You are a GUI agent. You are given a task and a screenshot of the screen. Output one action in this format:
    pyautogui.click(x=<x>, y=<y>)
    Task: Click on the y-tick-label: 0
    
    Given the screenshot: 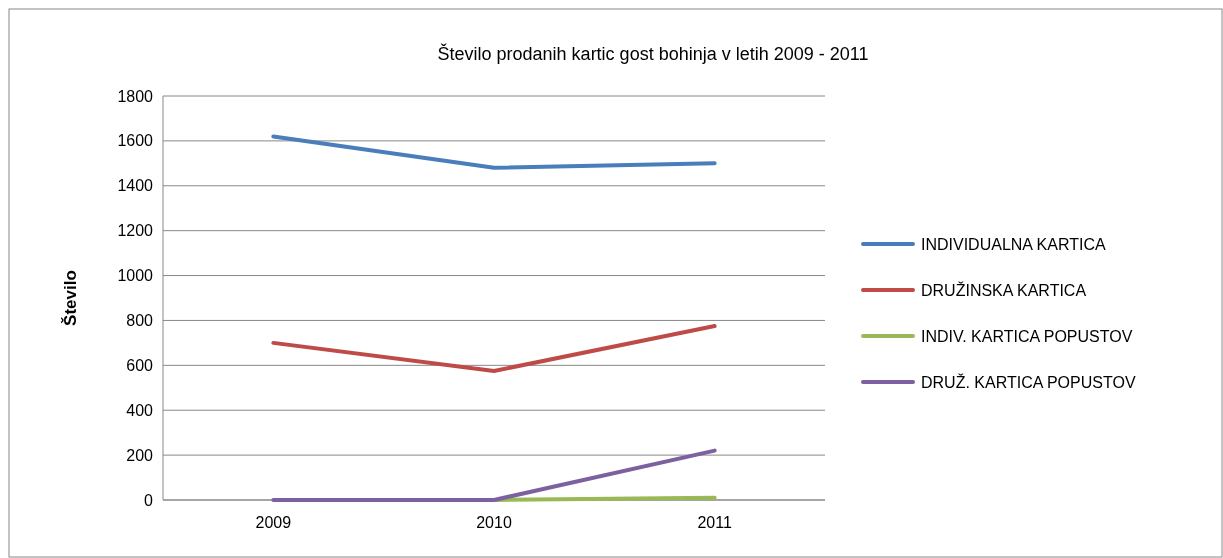 What is the action you would take?
    pyautogui.click(x=149, y=500)
    